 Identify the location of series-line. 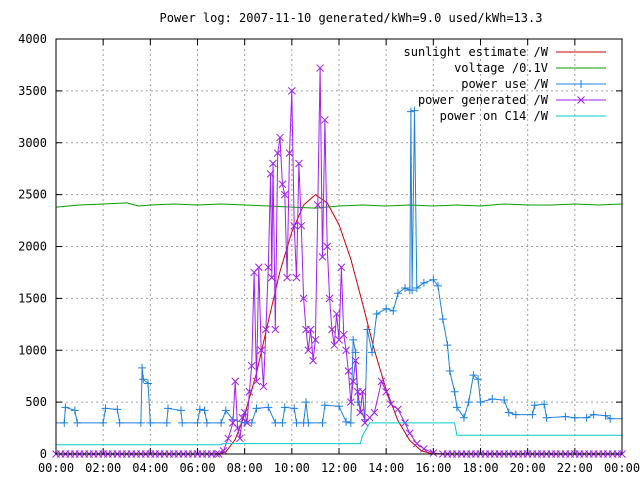
(339, 205).